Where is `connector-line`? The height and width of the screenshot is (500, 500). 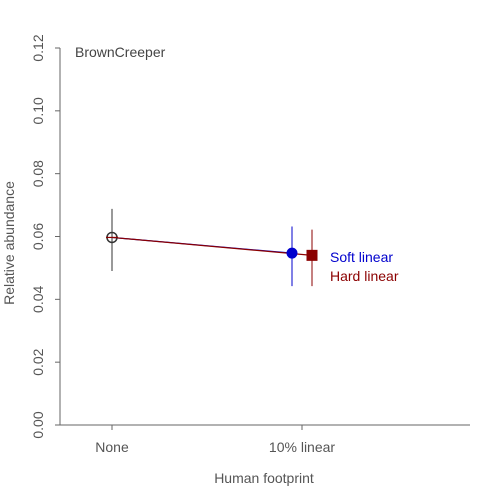 connector-line is located at coordinates (212, 246).